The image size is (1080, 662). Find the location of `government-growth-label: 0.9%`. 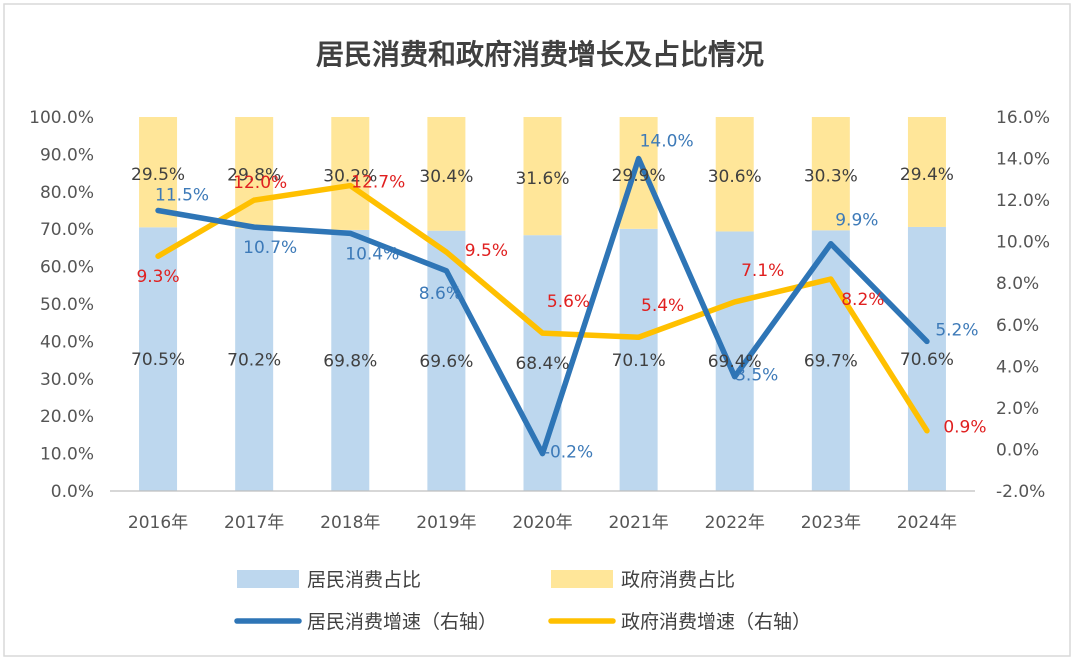

government-growth-label: 0.9% is located at coordinates (964, 428).